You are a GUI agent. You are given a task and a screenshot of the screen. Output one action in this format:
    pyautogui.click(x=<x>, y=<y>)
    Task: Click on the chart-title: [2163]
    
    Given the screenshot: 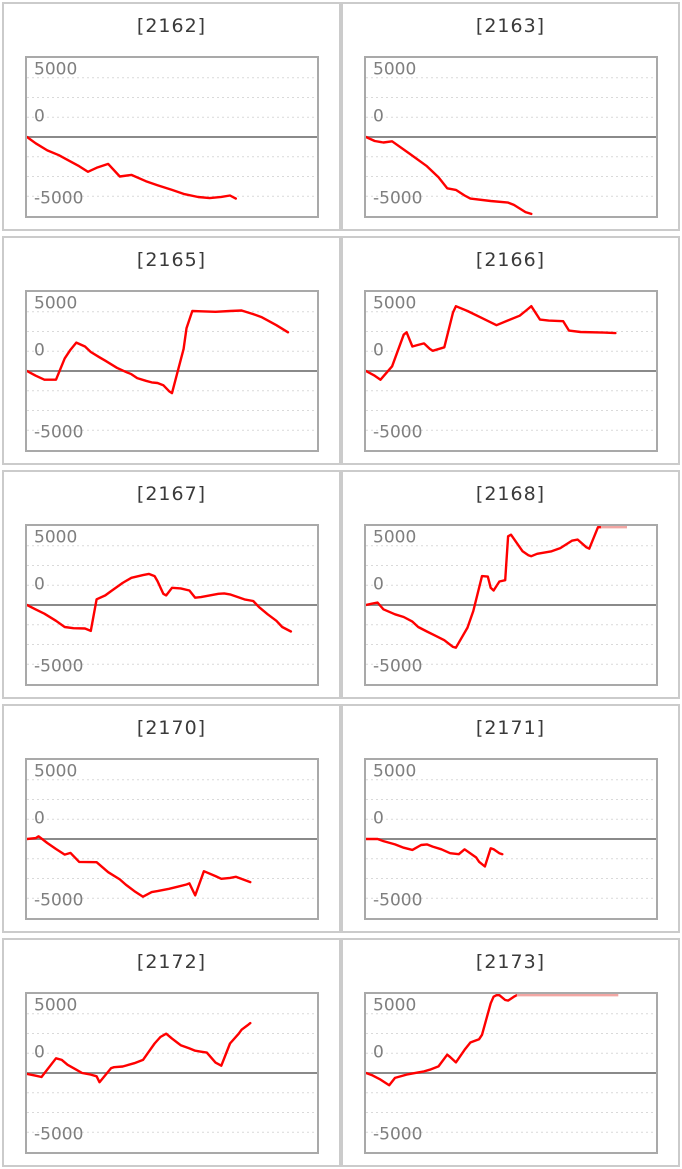 What is the action you would take?
    pyautogui.click(x=510, y=26)
    